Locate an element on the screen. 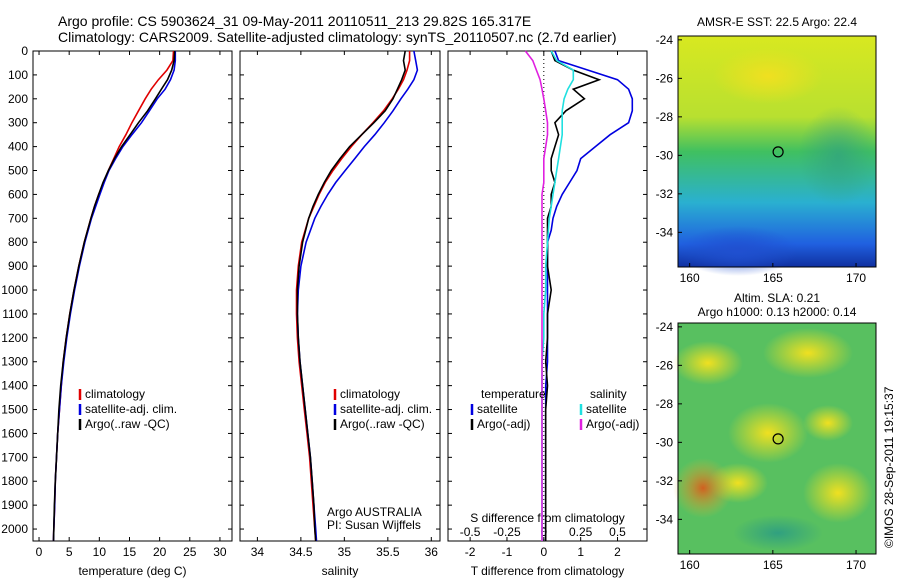 The image size is (900, 580). y-tick-label: 1300 is located at coordinates (14, 362).